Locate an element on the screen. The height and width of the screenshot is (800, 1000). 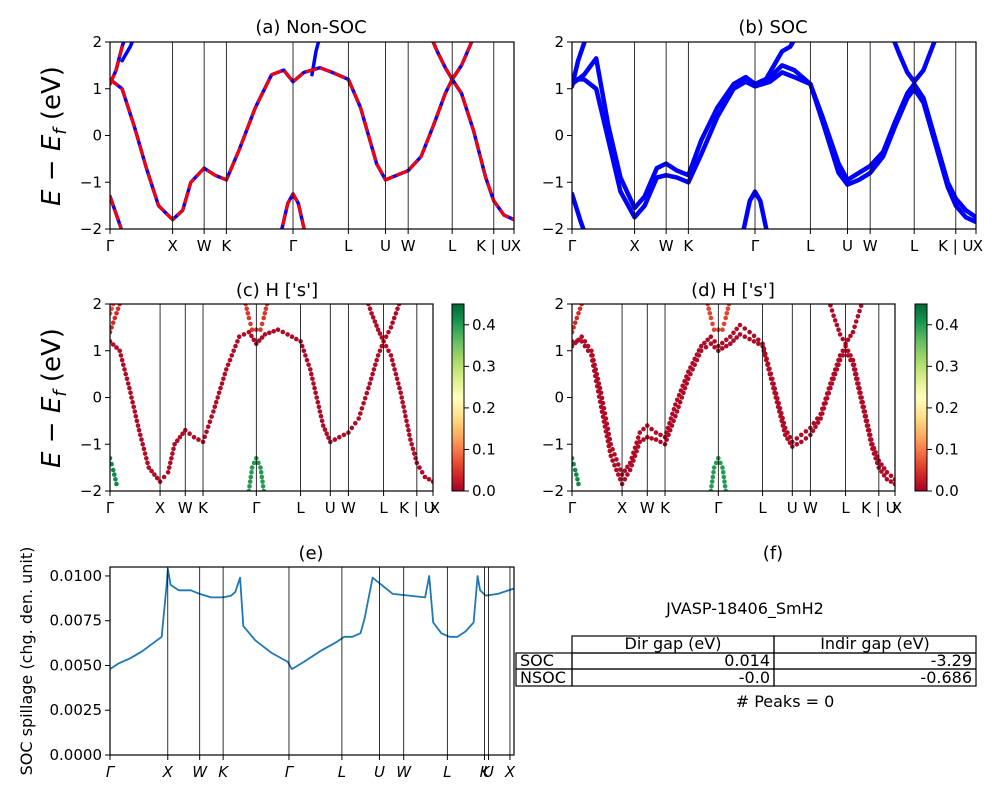
y-tick-label: 2 is located at coordinates (97, 304).